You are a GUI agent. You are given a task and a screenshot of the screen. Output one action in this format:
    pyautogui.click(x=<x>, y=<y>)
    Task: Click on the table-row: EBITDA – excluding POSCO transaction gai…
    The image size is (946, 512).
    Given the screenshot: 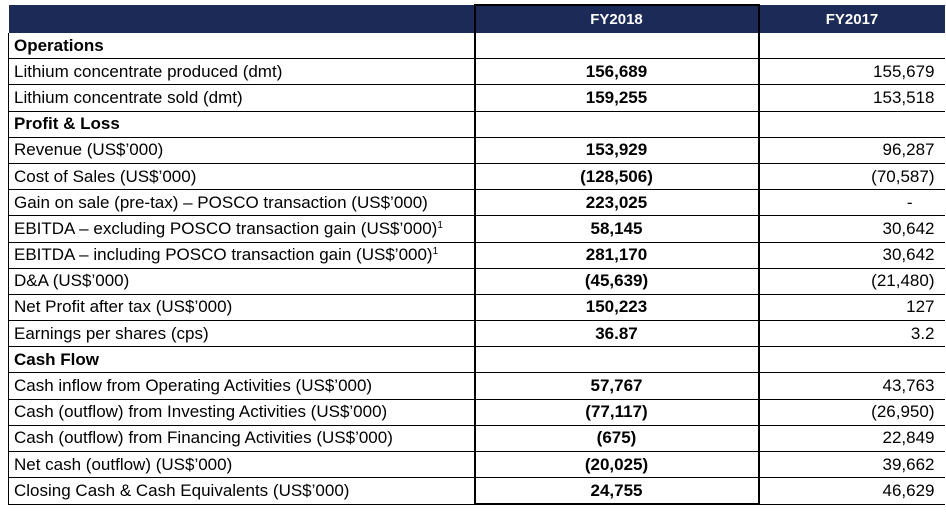 What is the action you would take?
    pyautogui.click(x=476, y=229)
    